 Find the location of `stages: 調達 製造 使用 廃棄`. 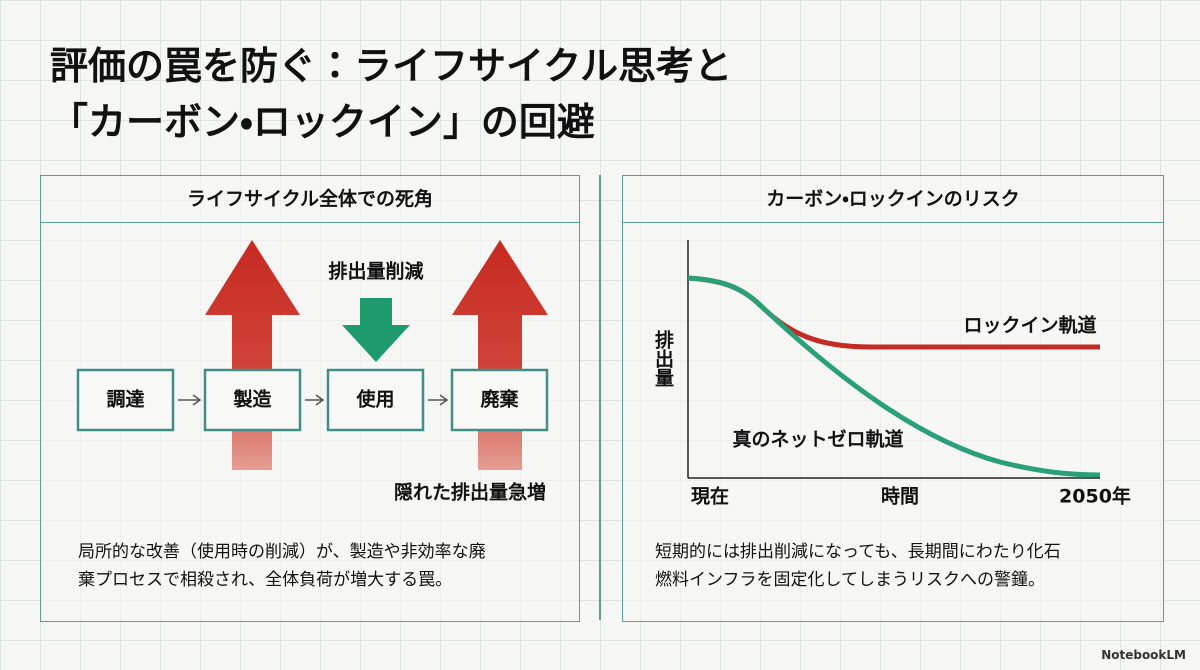

stages: 調達 製造 使用 廃棄 is located at coordinates (312, 400).